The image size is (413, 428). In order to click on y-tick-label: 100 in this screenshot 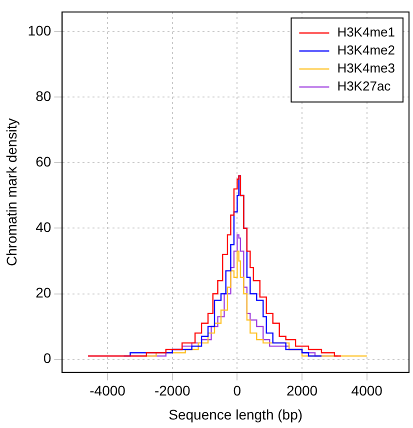, I will do `click(40, 30)`.